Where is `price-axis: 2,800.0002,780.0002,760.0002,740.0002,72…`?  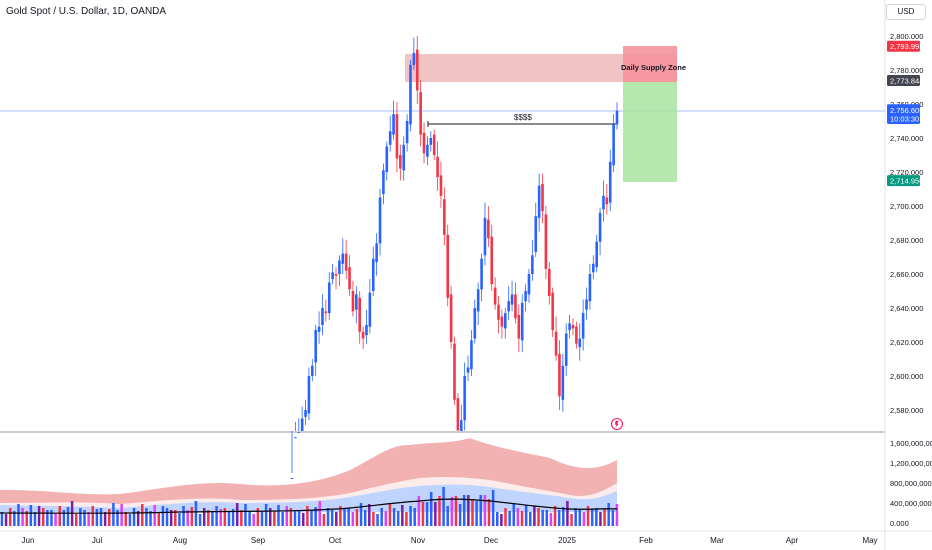 price-axis: 2,800.0002,780.0002,760.0002,740.0002,72… is located at coordinates (906, 223).